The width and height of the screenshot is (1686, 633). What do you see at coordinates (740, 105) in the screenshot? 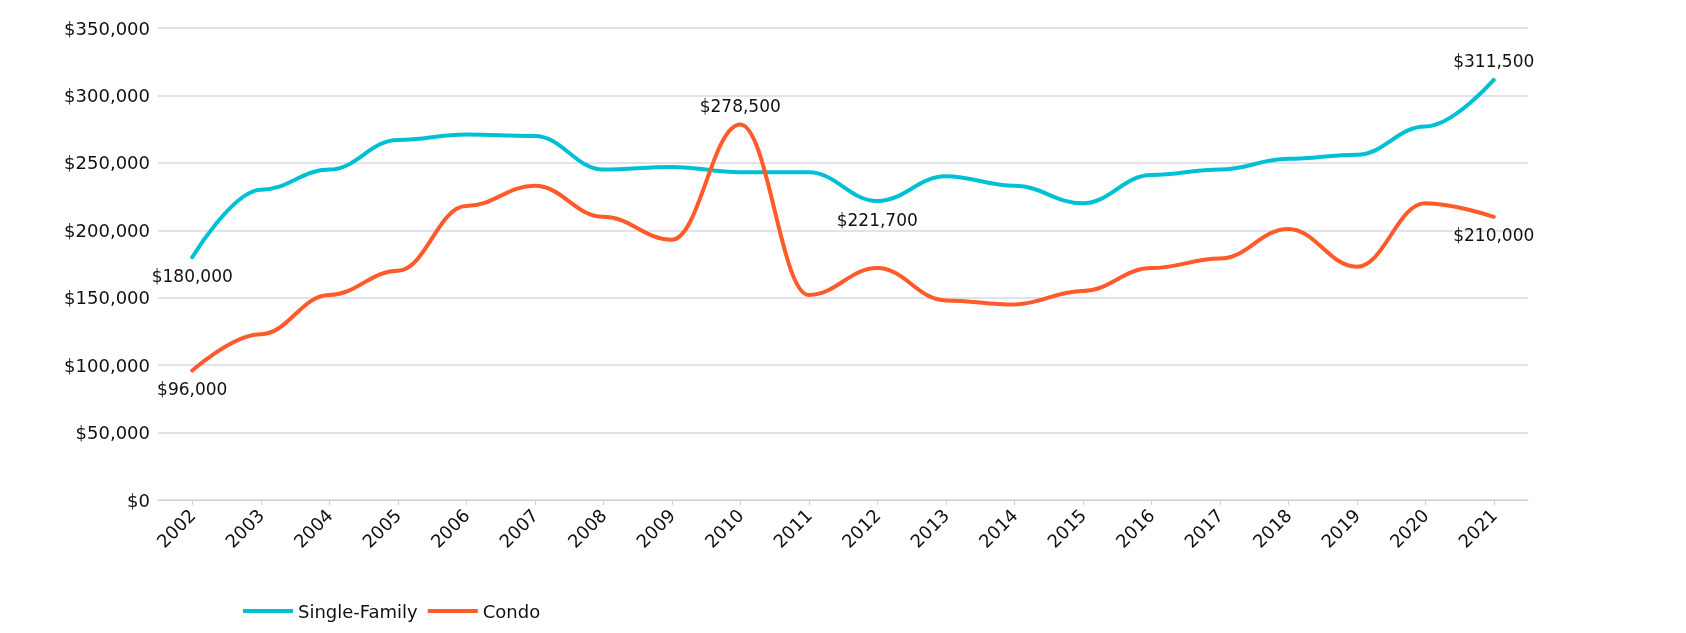
I see `data-label: $278,500` at bounding box center [740, 105].